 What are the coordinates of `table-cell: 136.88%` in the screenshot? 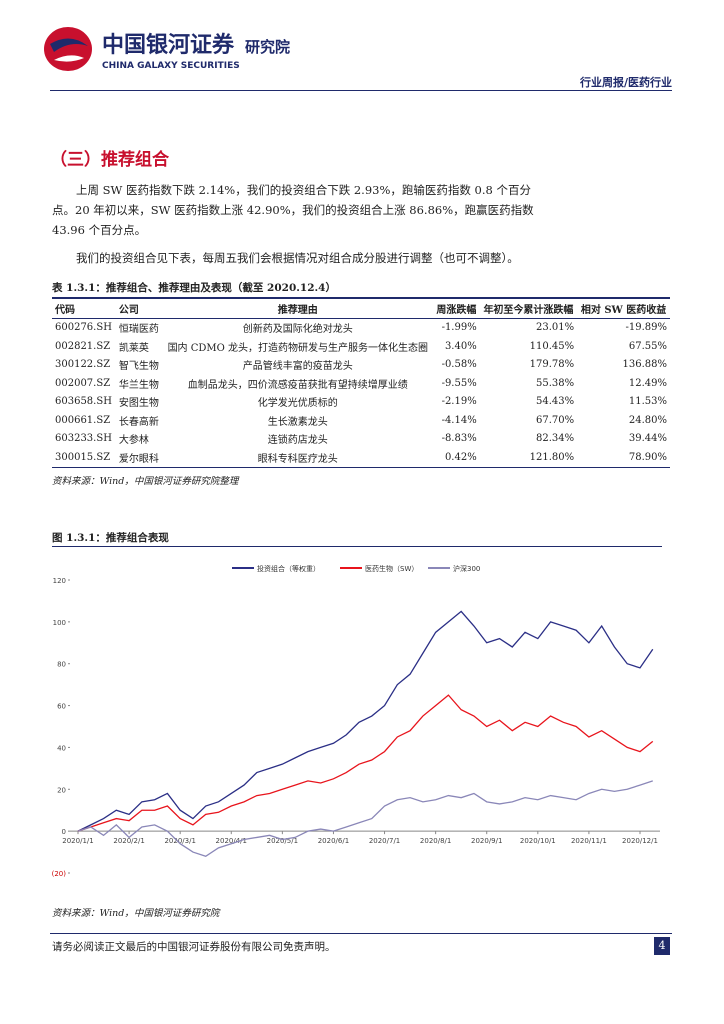 It's located at (645, 365).